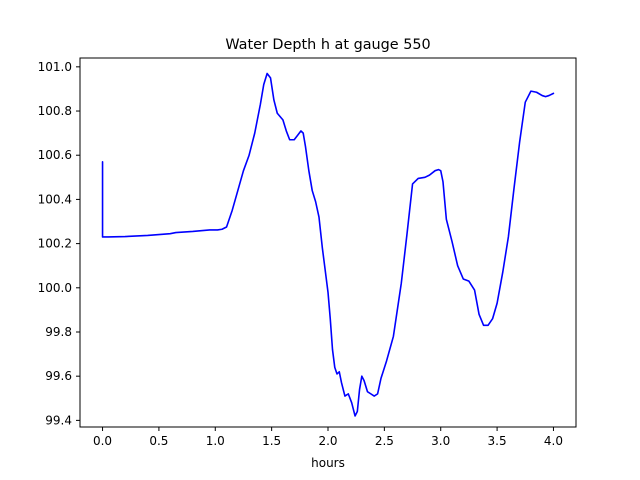  Describe the element at coordinates (271, 441) in the screenshot. I see `x-tick-label: 1.5` at that location.